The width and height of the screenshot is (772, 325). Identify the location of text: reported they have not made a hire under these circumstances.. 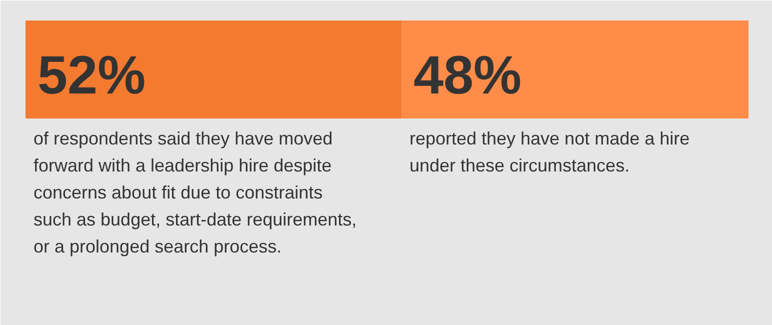
(549, 152).